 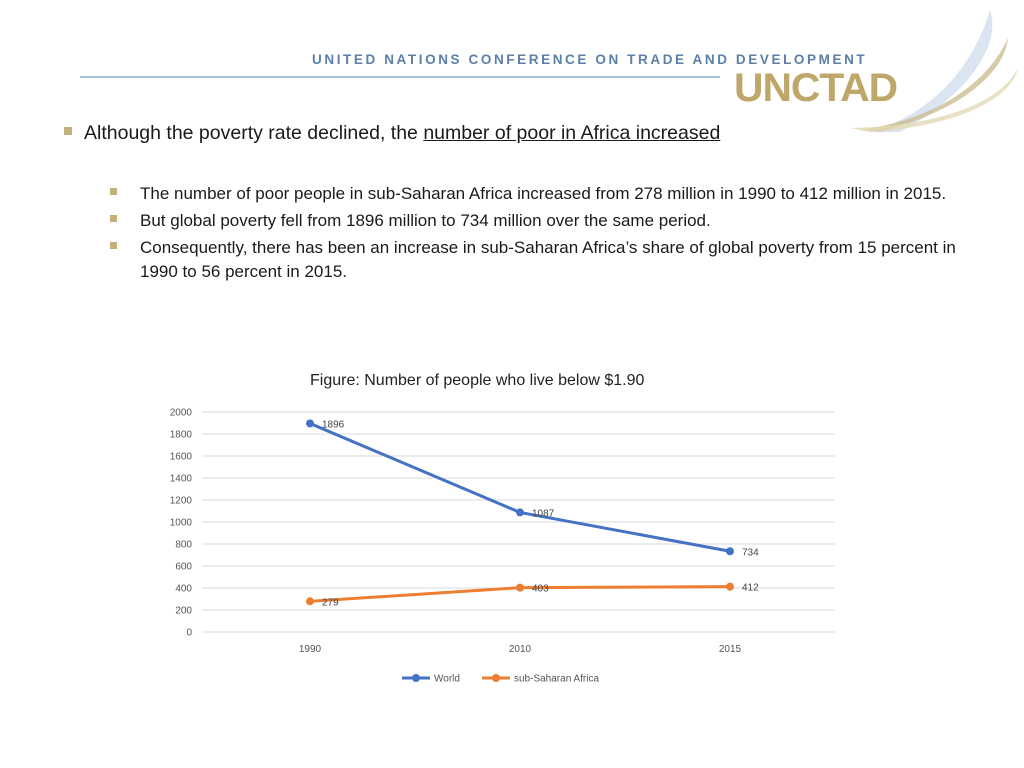 I want to click on header-rule, so click(x=400, y=77).